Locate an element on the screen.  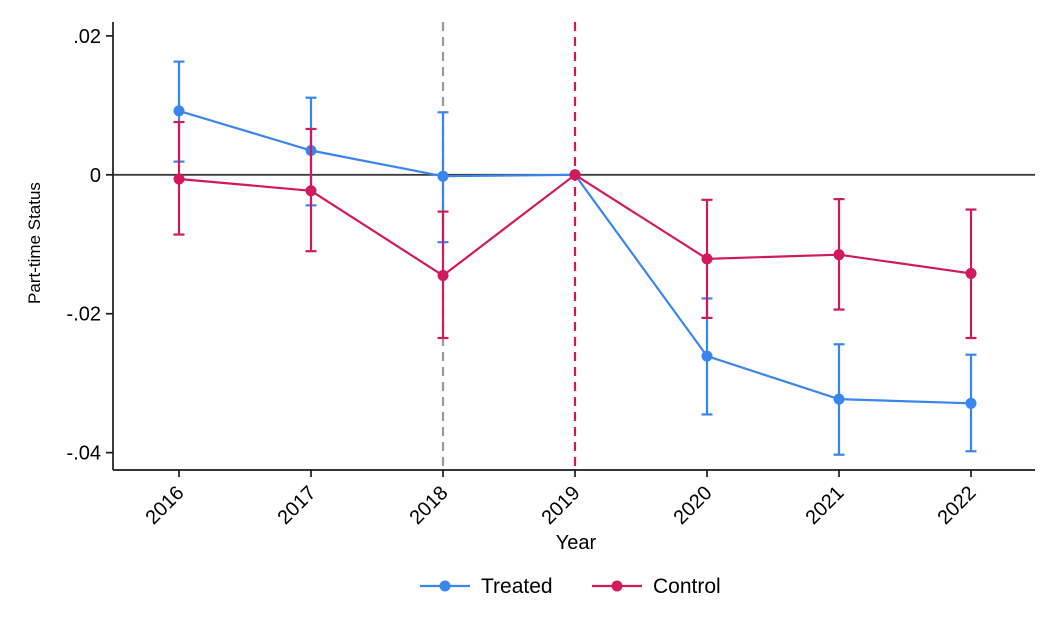
legend-label-control: Control is located at coordinates (687, 586).